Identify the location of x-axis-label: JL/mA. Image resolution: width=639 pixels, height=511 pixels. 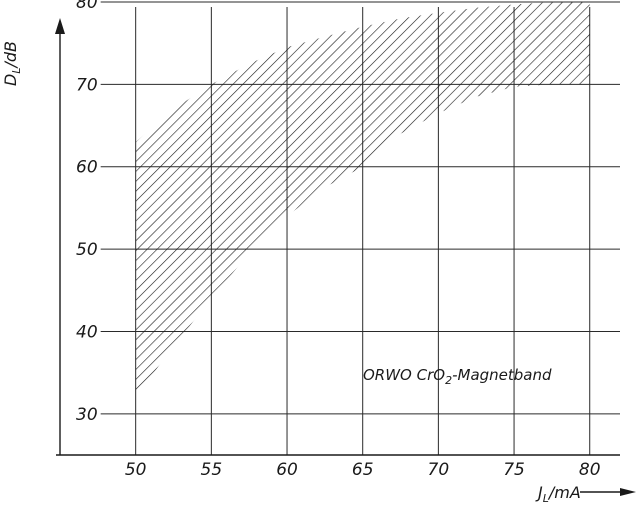
(558, 494).